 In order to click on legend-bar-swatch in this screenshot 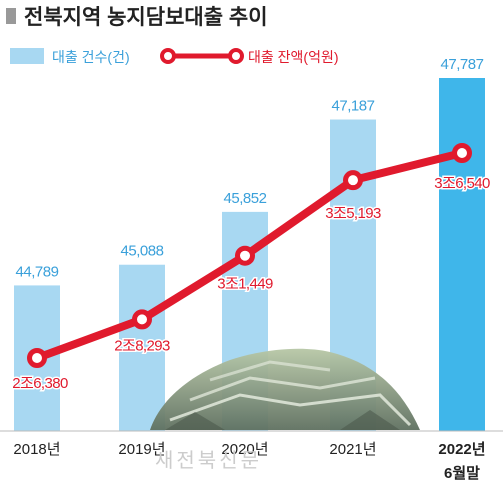, I will do `click(27, 56)`.